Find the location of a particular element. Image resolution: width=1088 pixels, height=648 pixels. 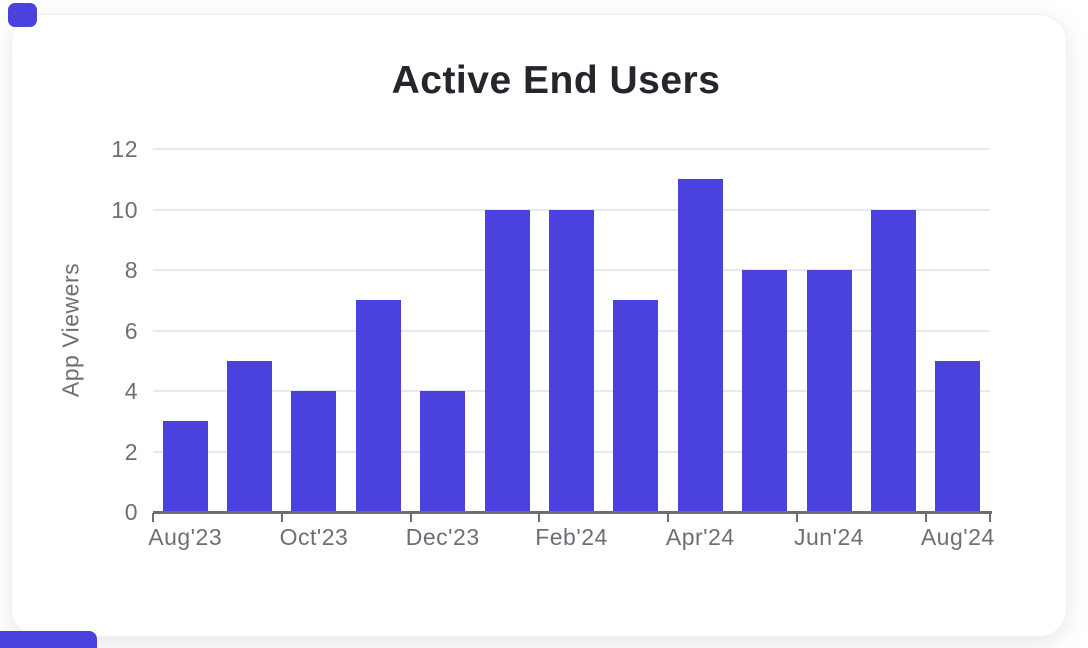

chart-title: Active End Users is located at coordinates (556, 80).